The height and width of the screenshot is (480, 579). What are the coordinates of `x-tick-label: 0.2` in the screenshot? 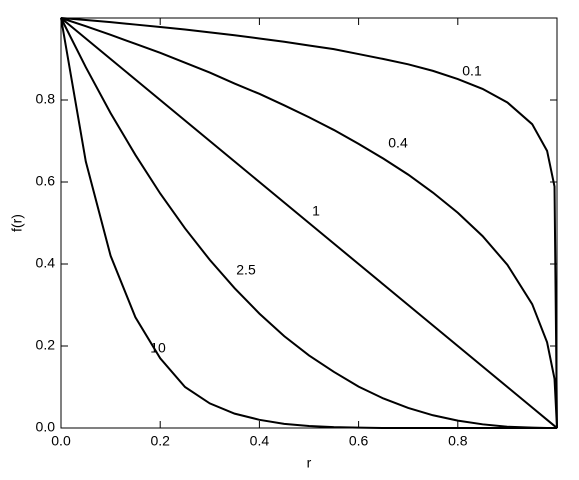 It's located at (160, 441).